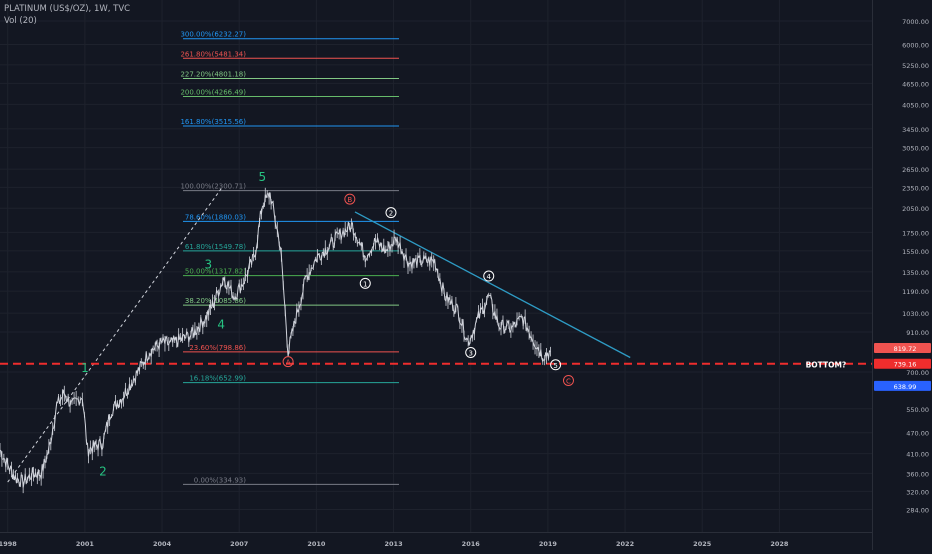  What do you see at coordinates (915, 84) in the screenshot?
I see `y-tick-label: 4650.00` at bounding box center [915, 84].